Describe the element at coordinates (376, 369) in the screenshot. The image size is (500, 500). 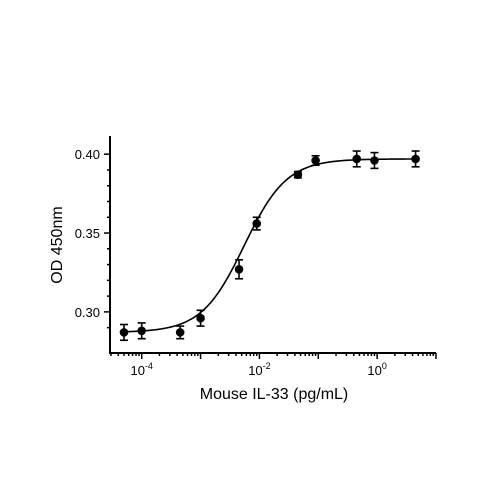
I see `x-tick-label-2: 10⁰` at that location.